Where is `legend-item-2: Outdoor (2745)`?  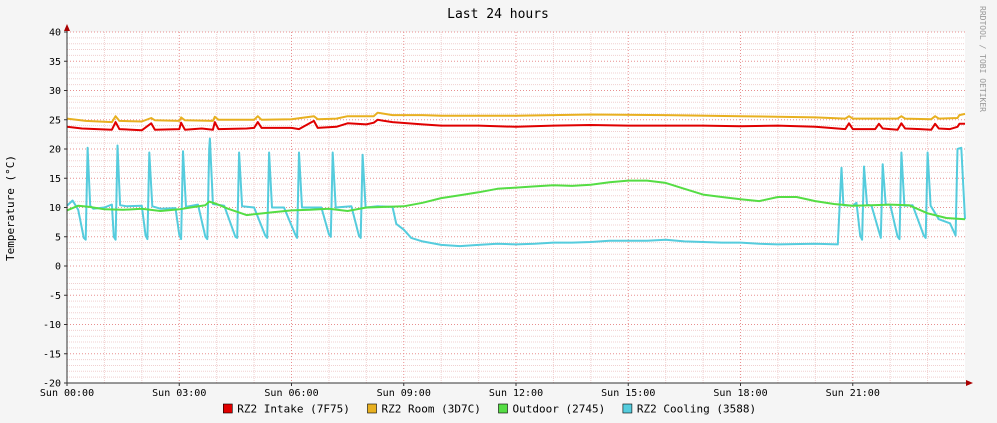 legend-item-2: Outdoor (2745) is located at coordinates (552, 409).